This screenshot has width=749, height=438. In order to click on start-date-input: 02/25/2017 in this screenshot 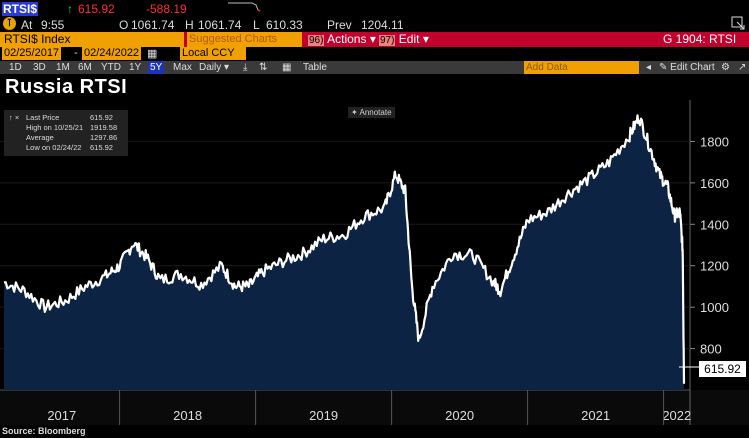, I will do `click(32, 53)`.